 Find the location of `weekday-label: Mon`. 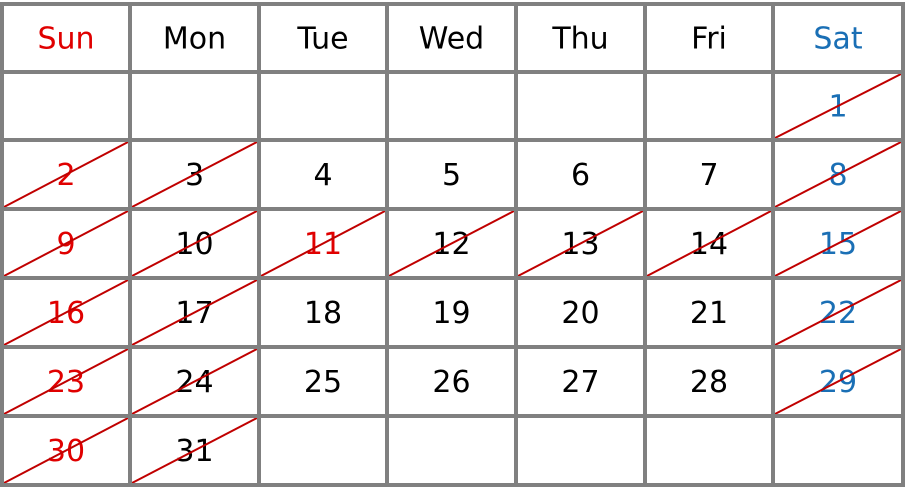

weekday-label: Mon is located at coordinates (194, 39).